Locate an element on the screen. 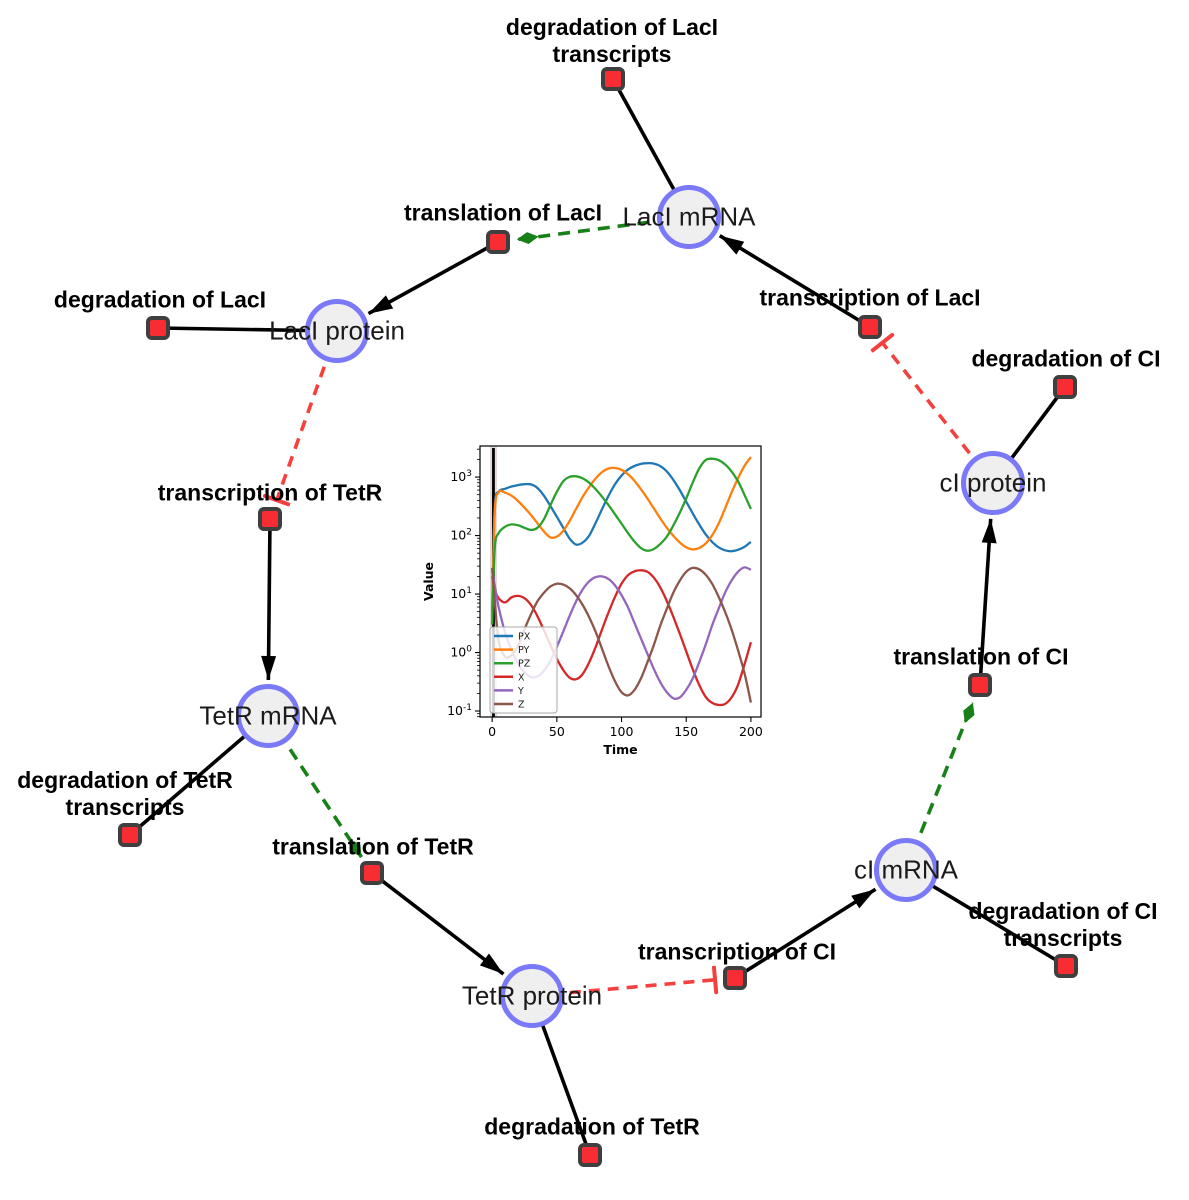 Image resolution: width=1189 pixels, height=1200 pixels. edge-translation-tetr-tetr-protein is located at coordinates (437, 923).